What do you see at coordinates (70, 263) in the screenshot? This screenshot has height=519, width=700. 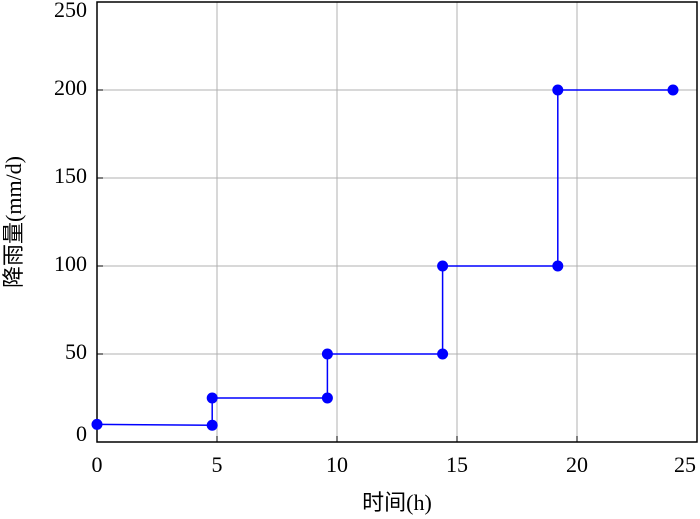 I see `y-tick-label: 100` at bounding box center [70, 263].